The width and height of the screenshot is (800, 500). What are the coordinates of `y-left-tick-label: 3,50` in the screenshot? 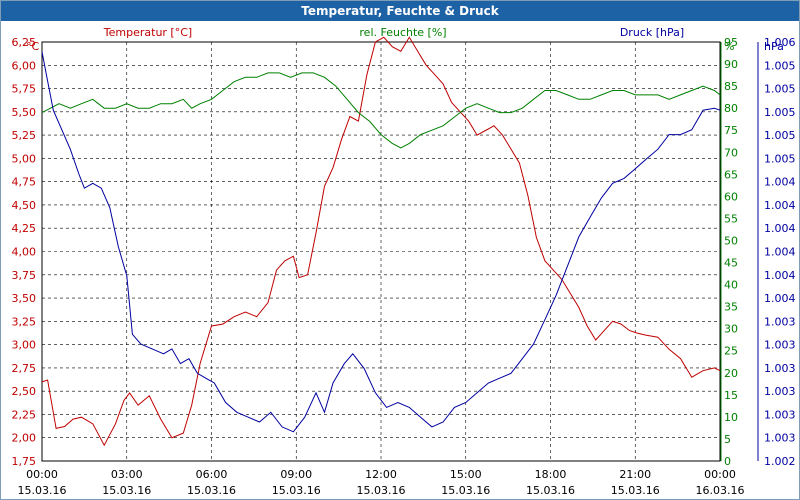 It's located at (24, 298).